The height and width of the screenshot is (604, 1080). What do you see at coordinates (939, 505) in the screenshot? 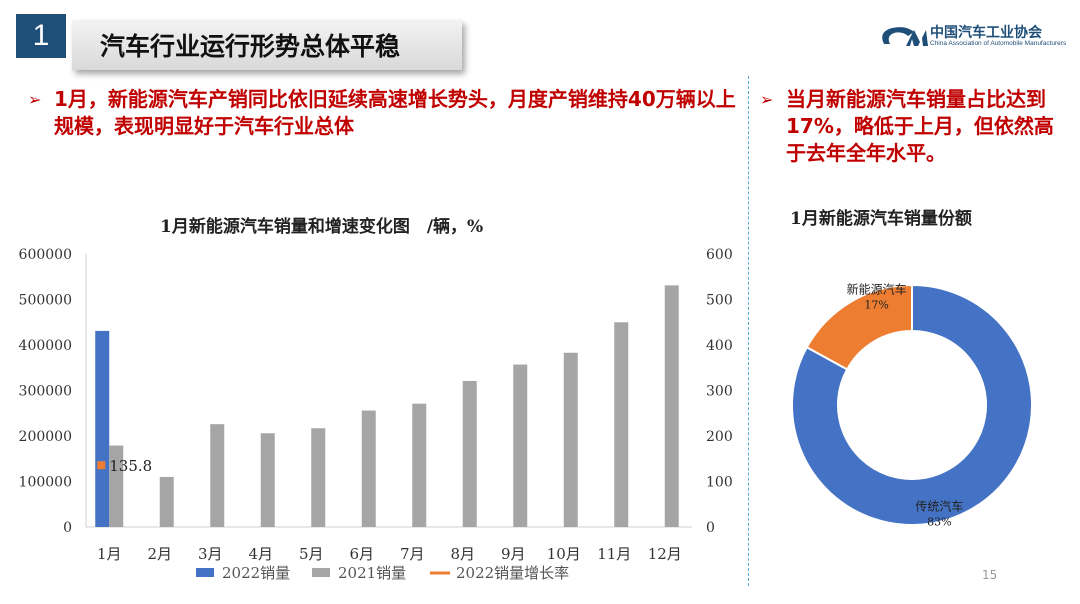
I see `slice-label: 传统汽车` at bounding box center [939, 505].